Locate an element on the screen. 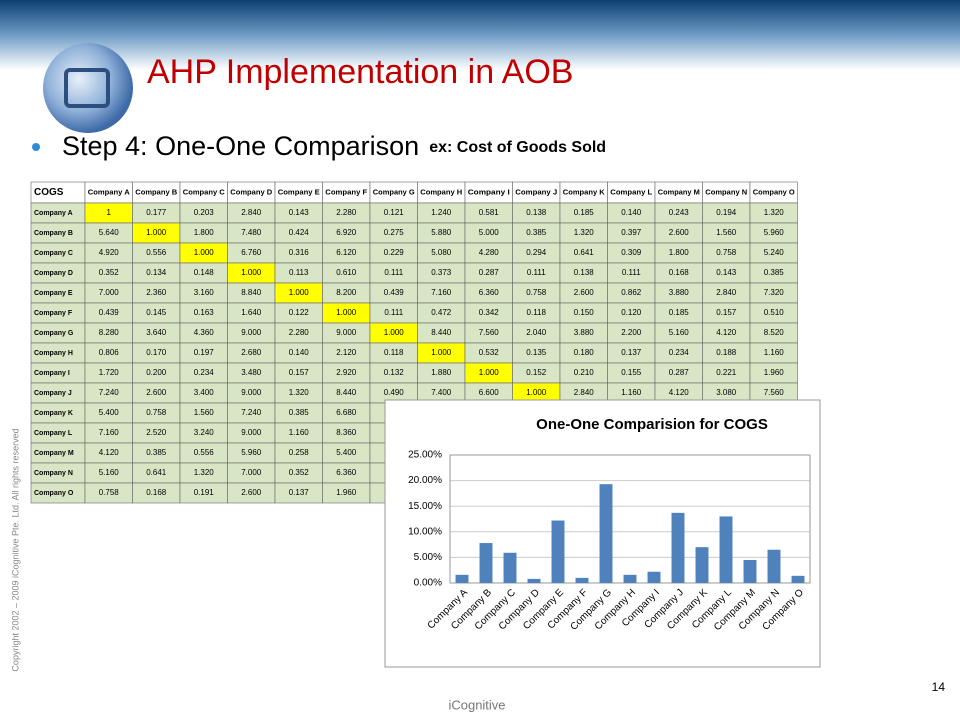  cell-value: 0.287 is located at coordinates (679, 372).